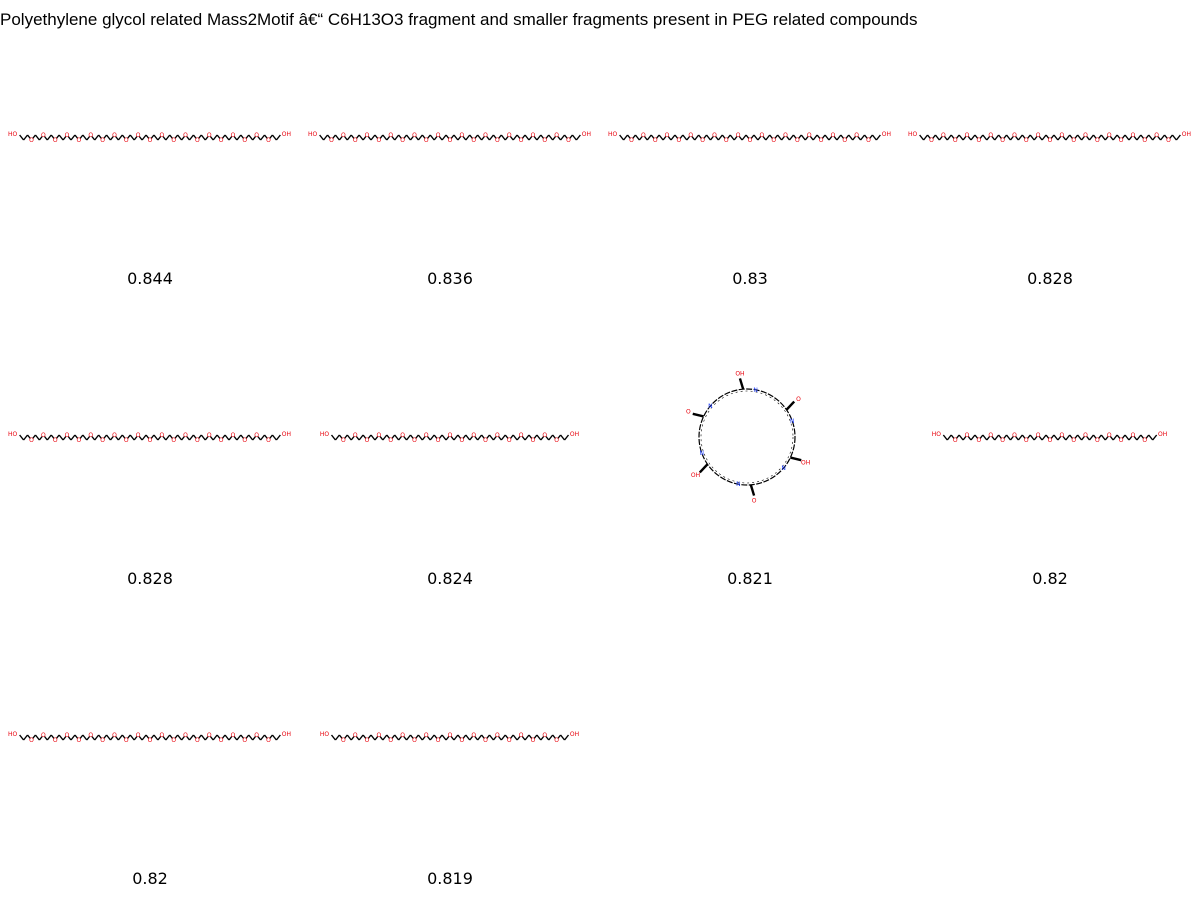 The image size is (1200, 900). I want to click on carbonyl-oxygen-label: O, so click(688, 411).